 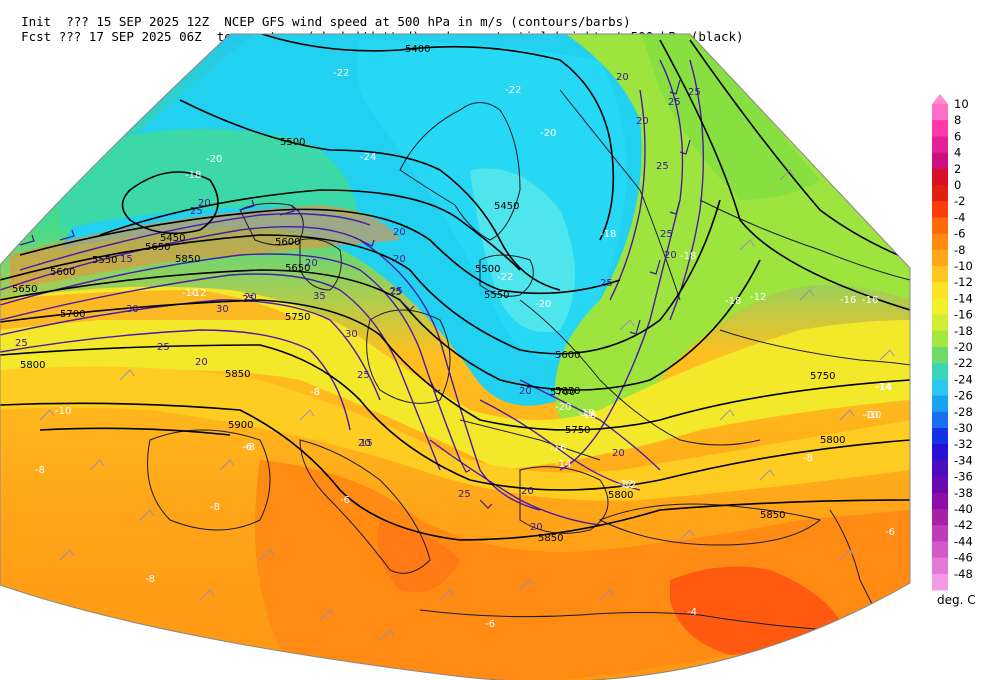 I want to click on gph-label: 5650, so click(x=297, y=268).